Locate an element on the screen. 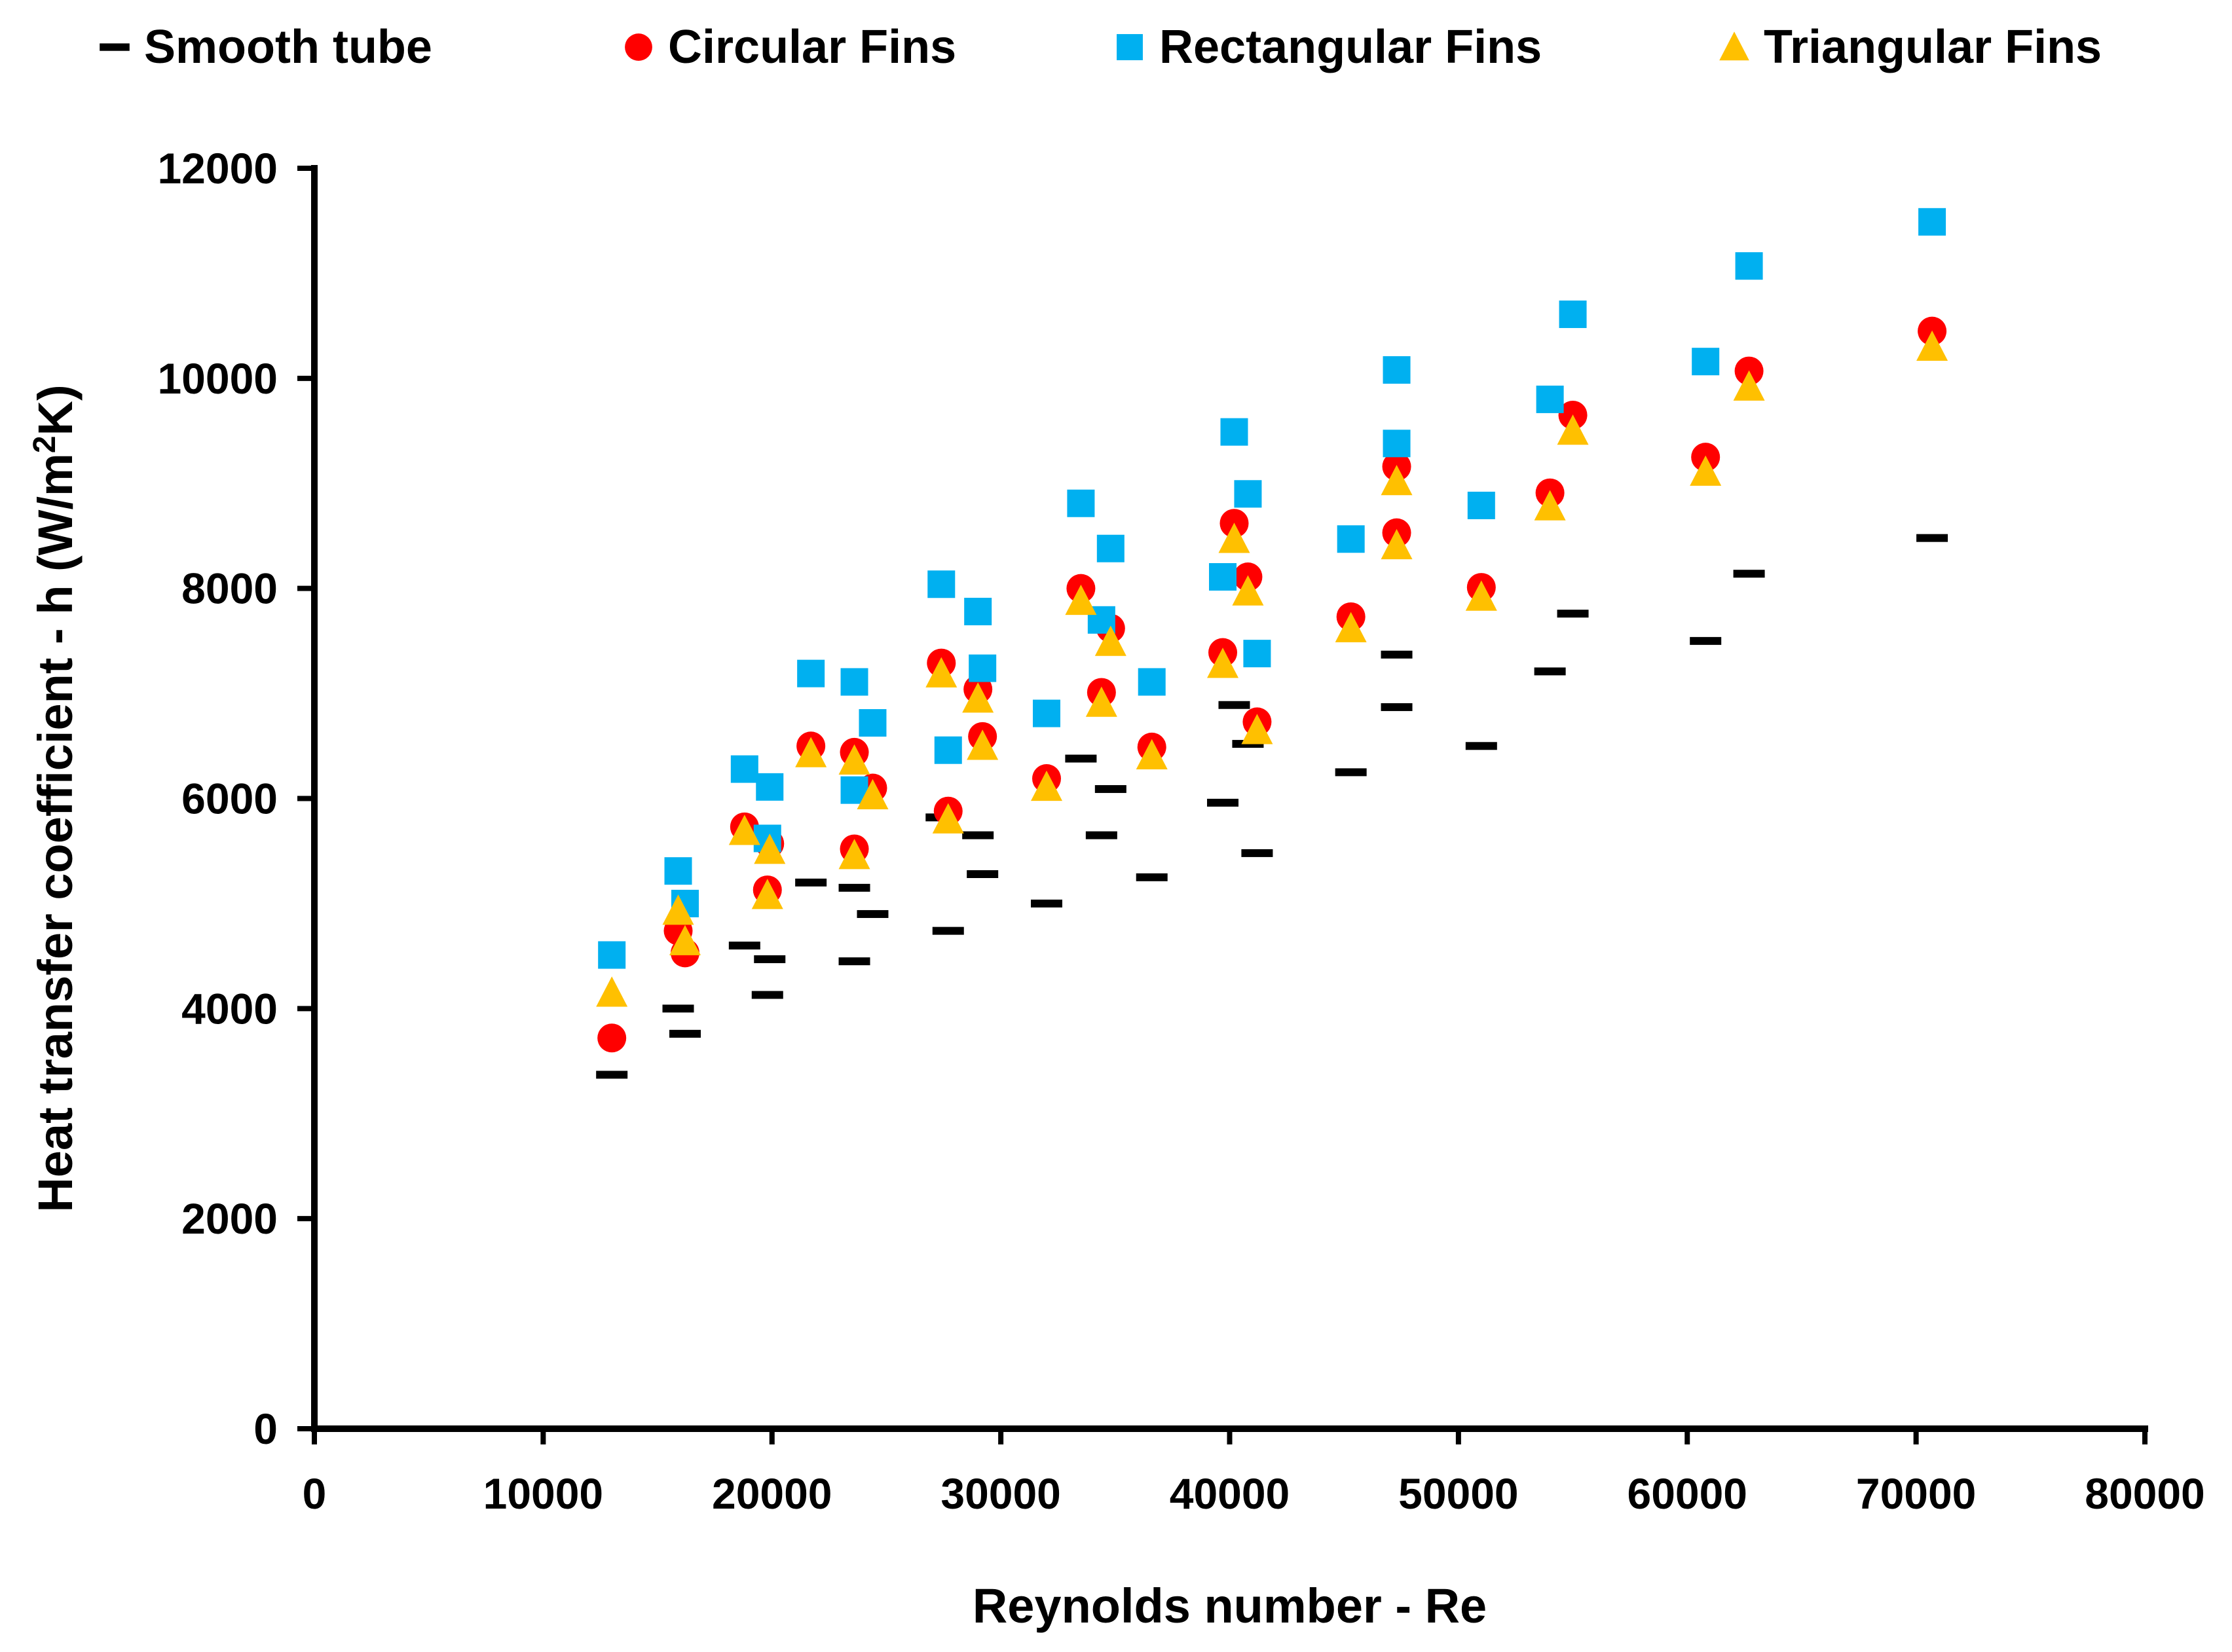 This screenshot has height=1652, width=2232. x-tick-label: 50000 is located at coordinates (1458, 1493).